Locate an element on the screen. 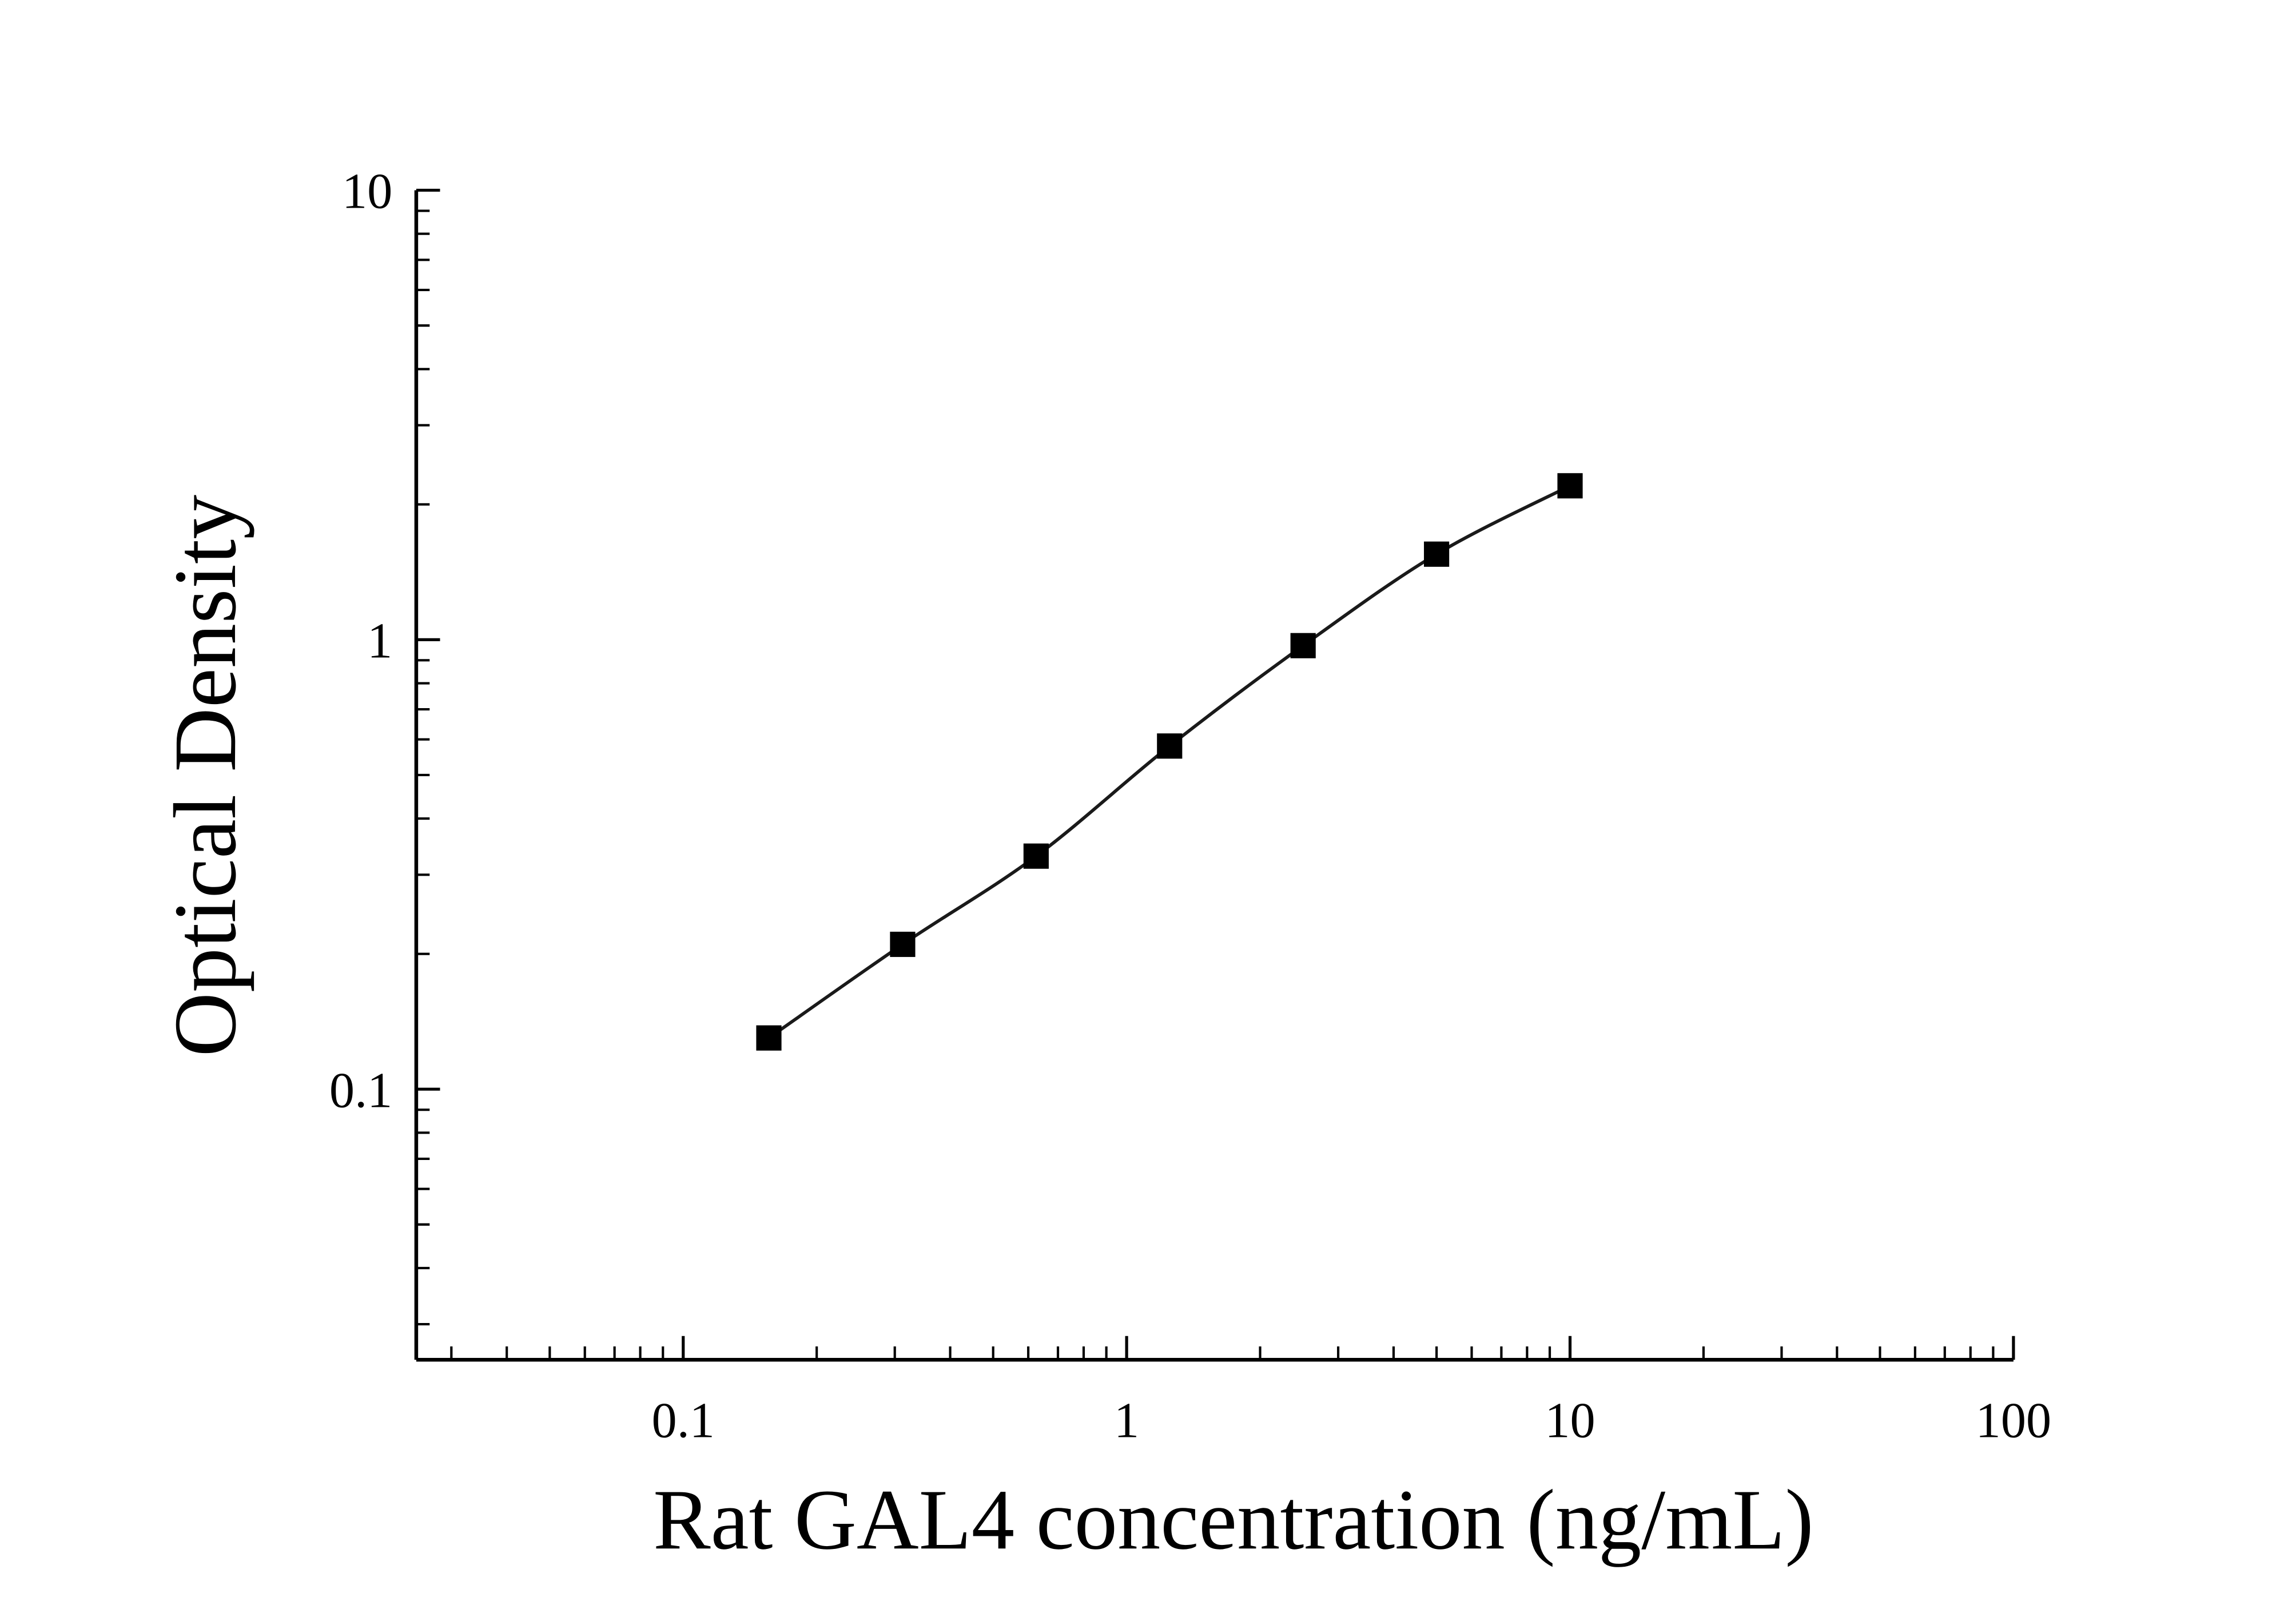  x-tick-label: 100 is located at coordinates (2014, 1420).